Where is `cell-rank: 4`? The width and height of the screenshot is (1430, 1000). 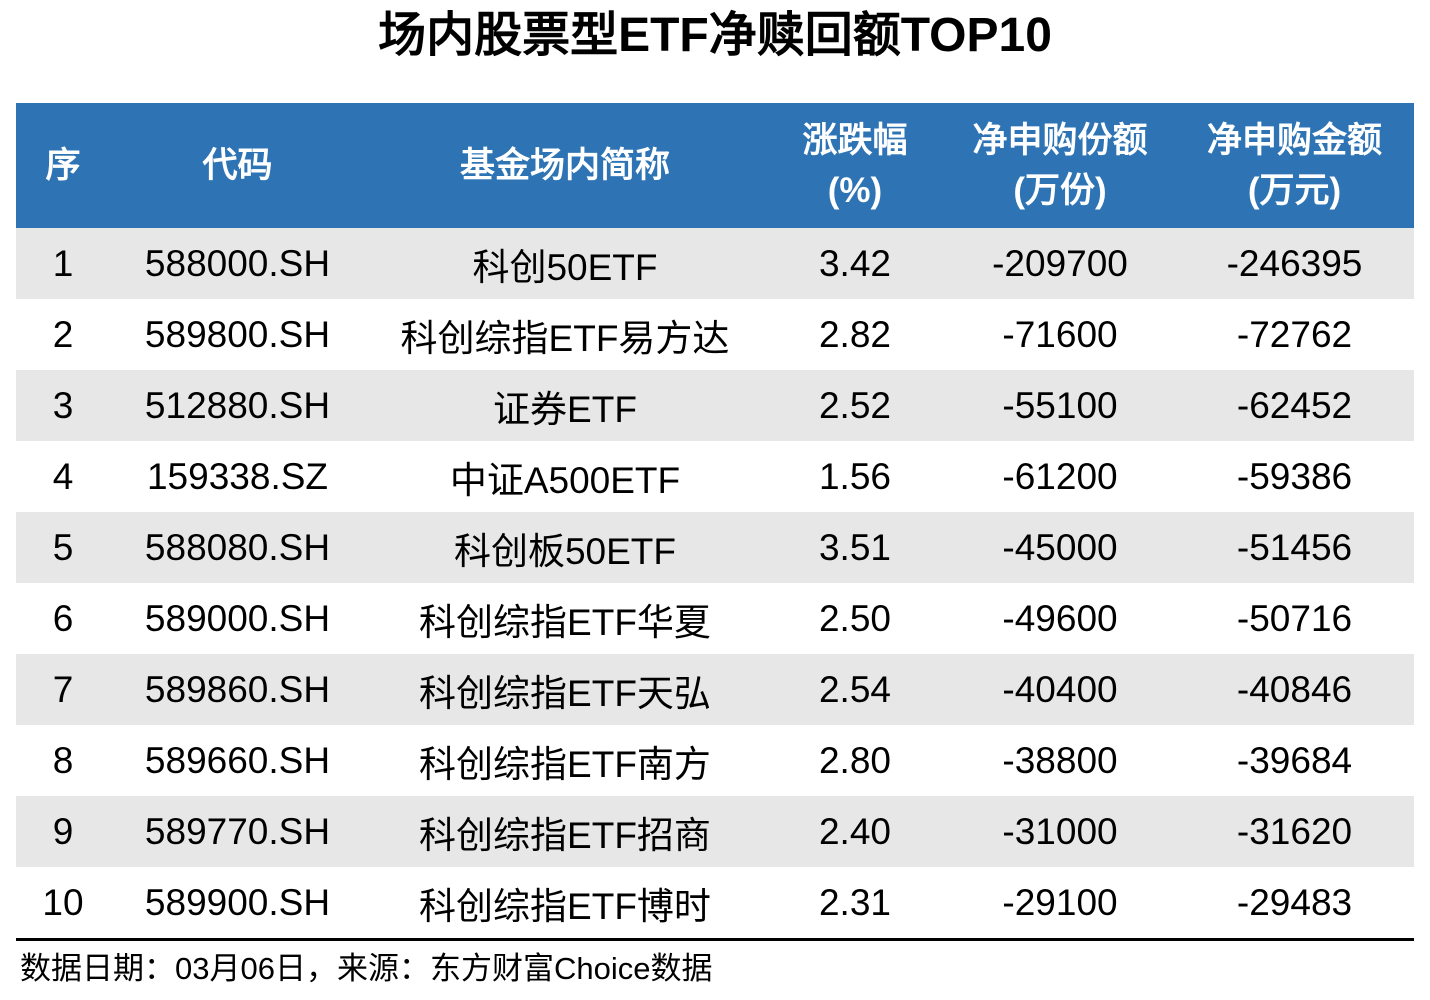 cell-rank: 4 is located at coordinates (63, 476).